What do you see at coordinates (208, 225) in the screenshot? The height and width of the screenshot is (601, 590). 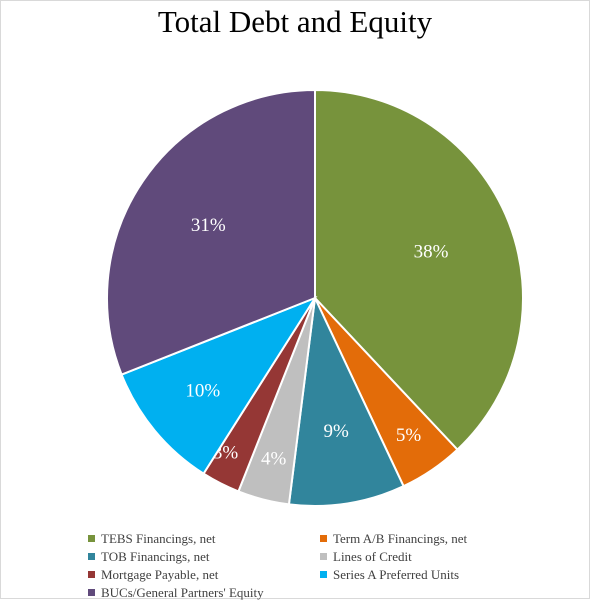 I see `slice-label-6: 31%` at bounding box center [208, 225].